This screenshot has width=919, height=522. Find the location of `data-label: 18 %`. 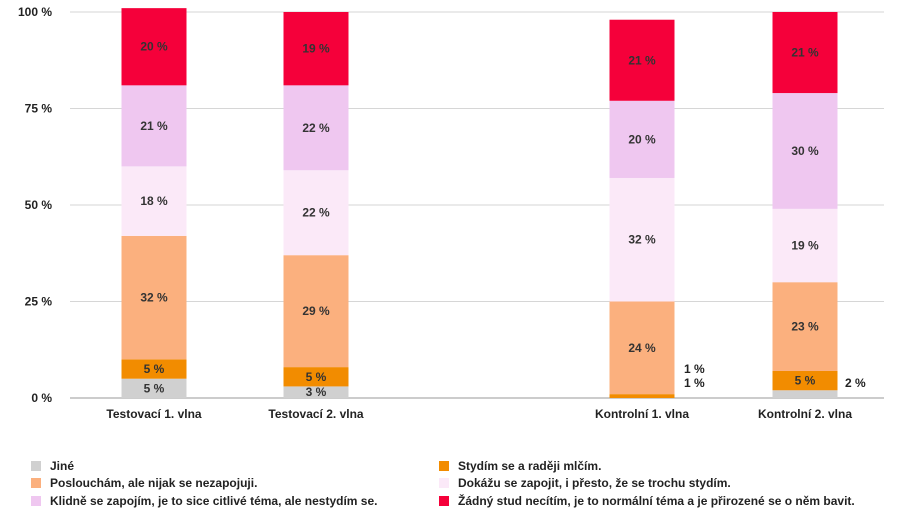

data-label: 18 % is located at coordinates (154, 201).